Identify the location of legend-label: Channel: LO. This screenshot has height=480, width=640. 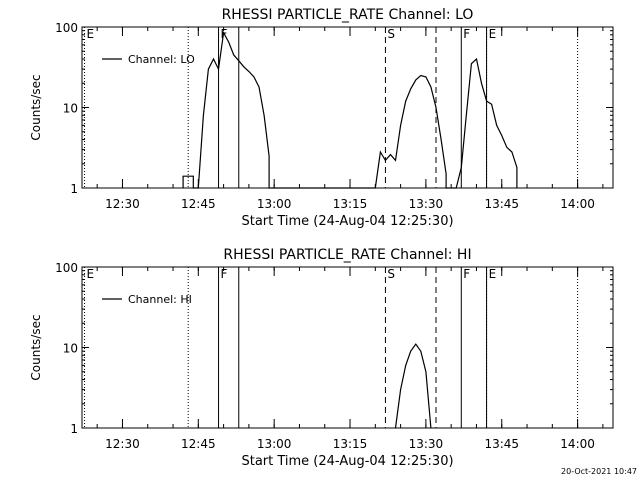
(161, 59).